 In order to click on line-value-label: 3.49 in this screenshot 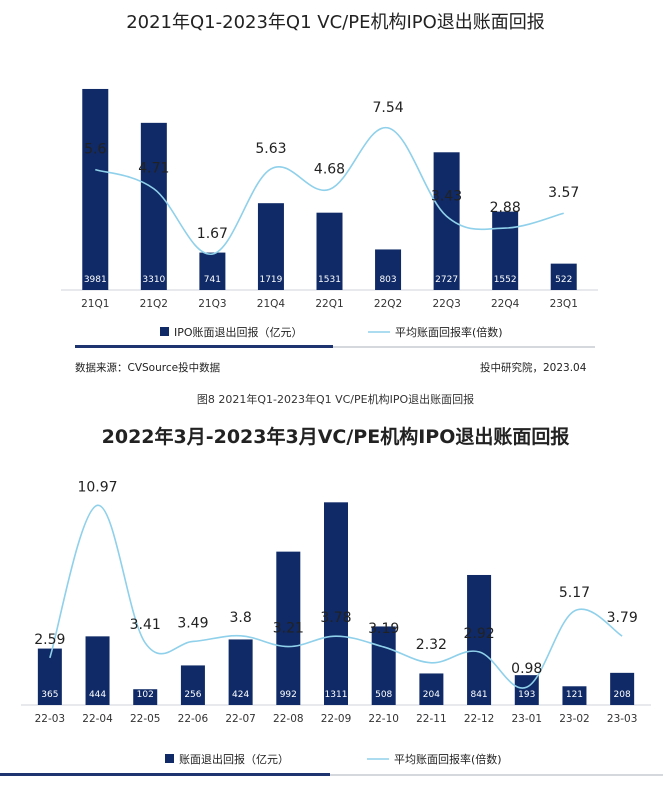, I will do `click(192, 623)`.